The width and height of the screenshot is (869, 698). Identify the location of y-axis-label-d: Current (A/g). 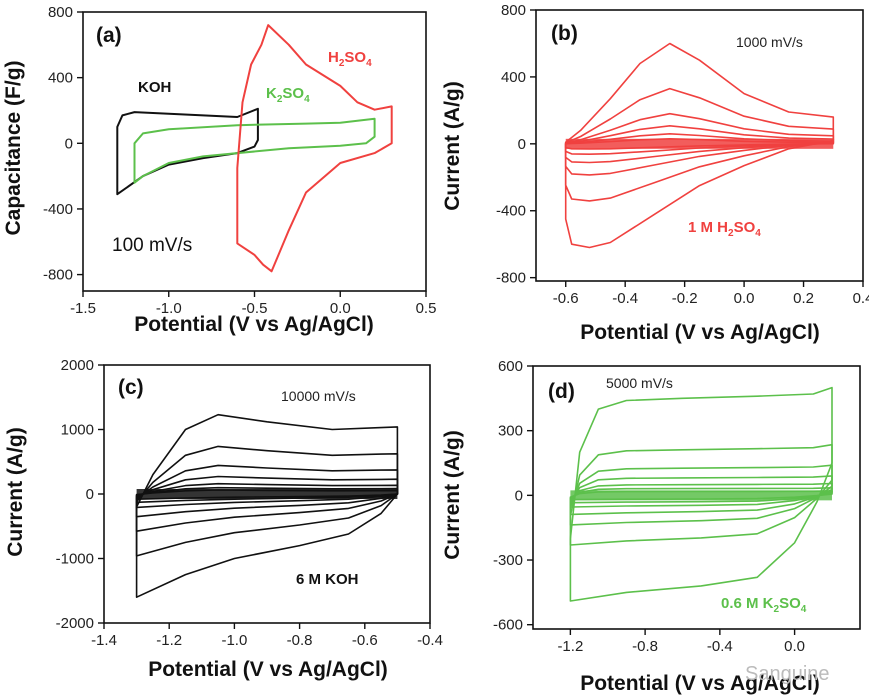
(452, 495).